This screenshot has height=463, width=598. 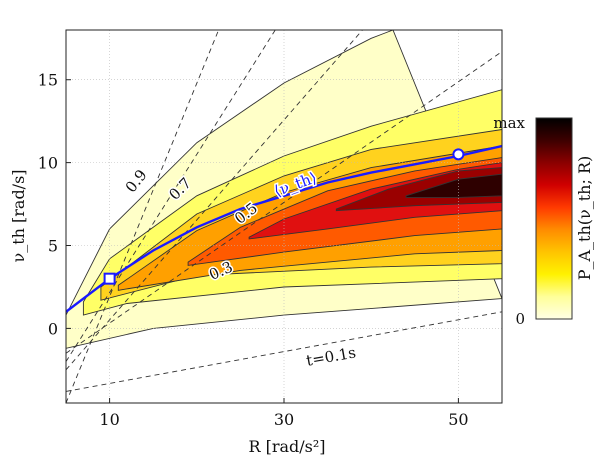 What do you see at coordinates (109, 419) in the screenshot?
I see `x-tick-label: 10` at bounding box center [109, 419].